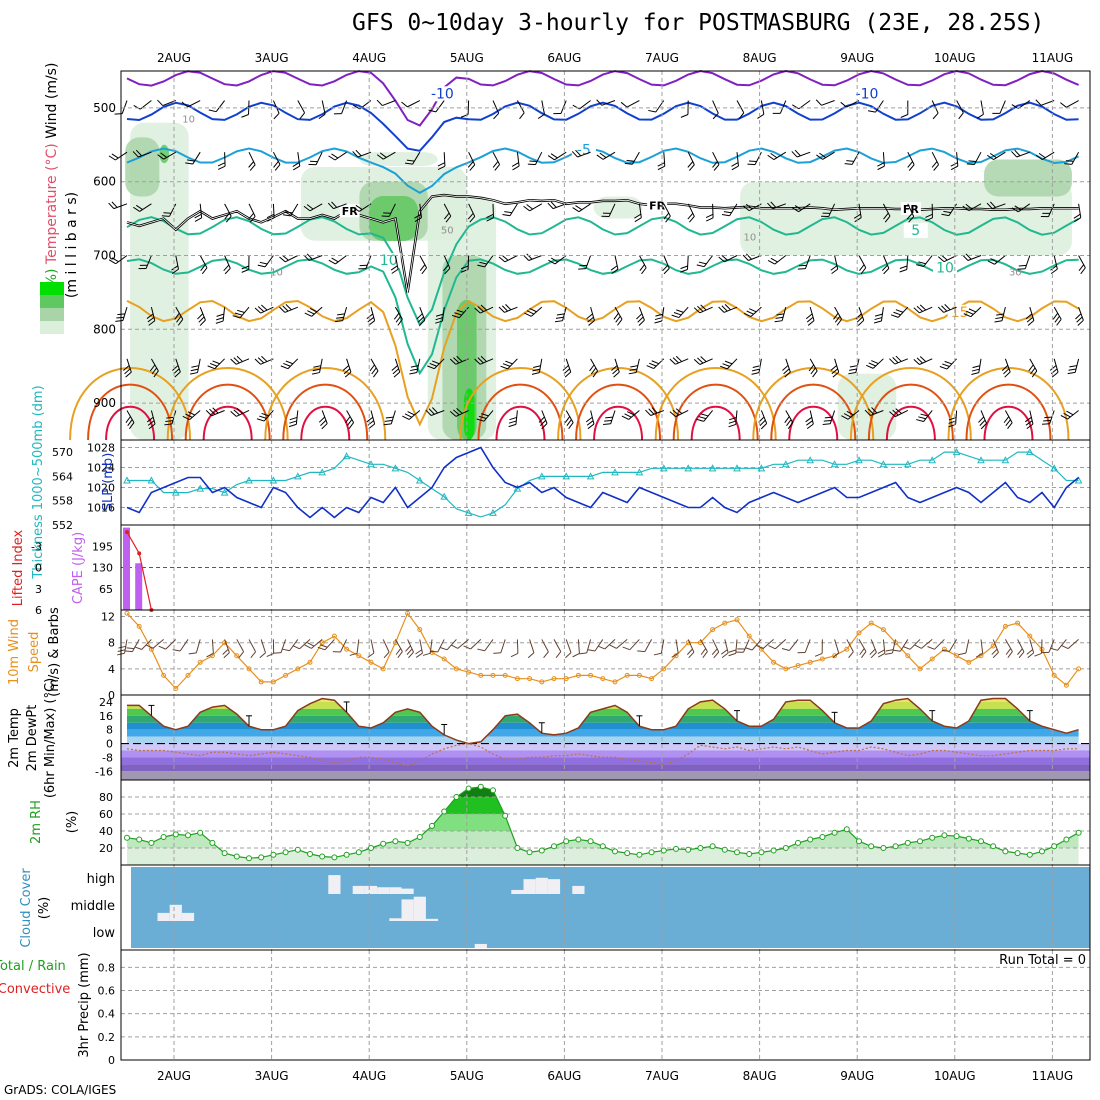 This screenshot has width=1100, height=1100. Describe the element at coordinates (84, 1004) in the screenshot. I see `precip-ylabel: 3hr Precip (mm)` at that location.